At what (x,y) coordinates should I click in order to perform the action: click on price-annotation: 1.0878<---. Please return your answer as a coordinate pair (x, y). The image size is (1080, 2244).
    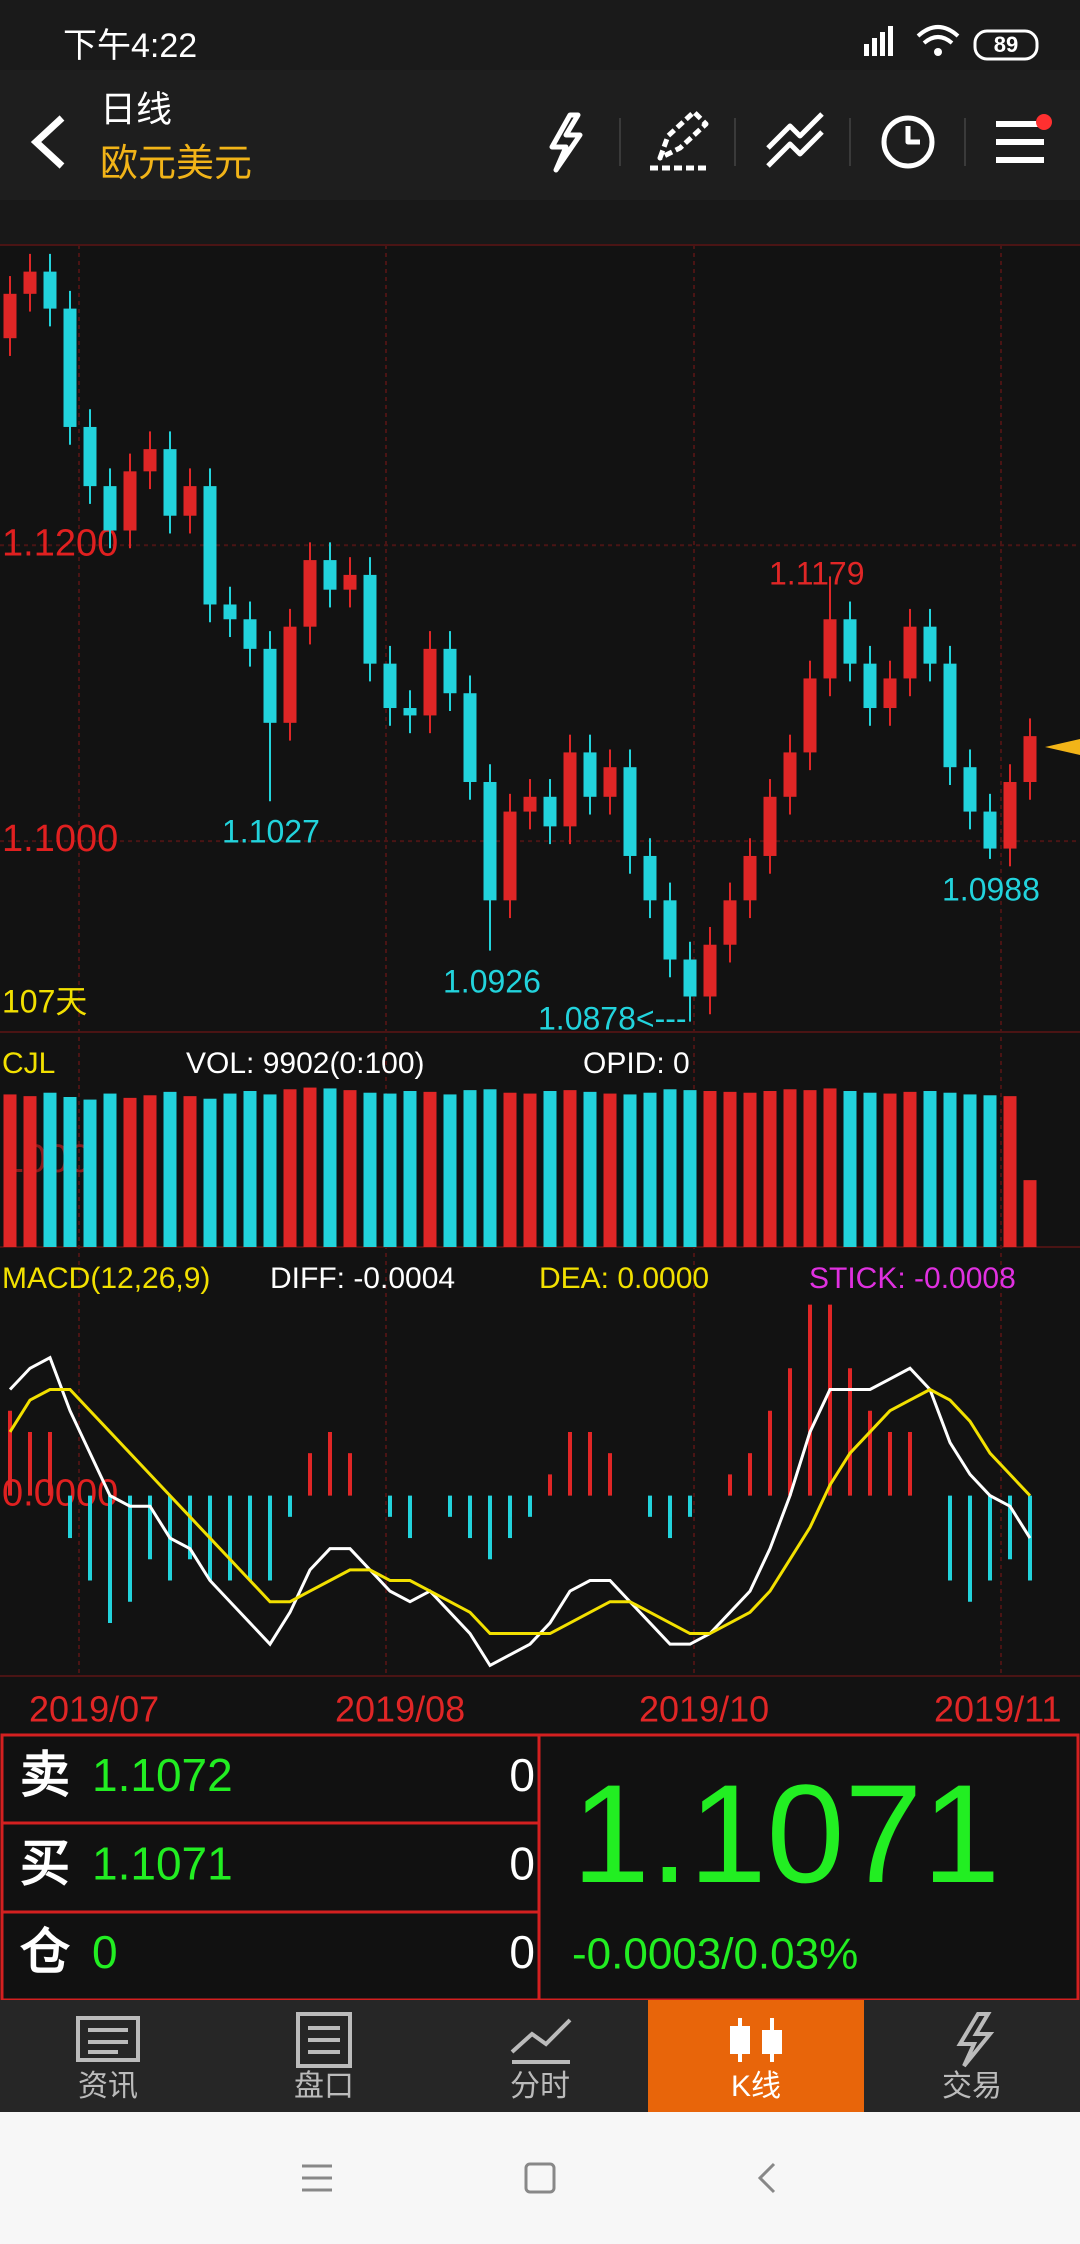
    Looking at the image, I should click on (612, 1018).